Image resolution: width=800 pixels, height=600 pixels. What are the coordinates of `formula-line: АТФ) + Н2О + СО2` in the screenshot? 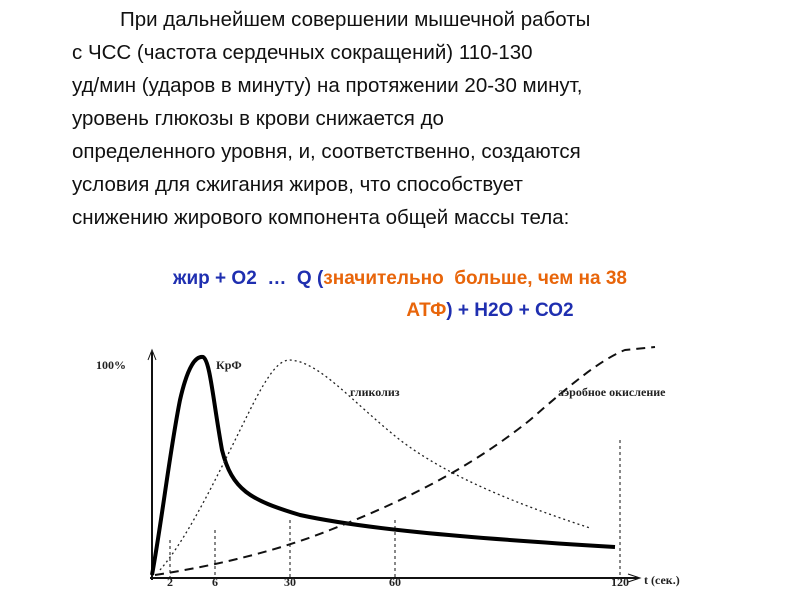 It's located at (445, 311).